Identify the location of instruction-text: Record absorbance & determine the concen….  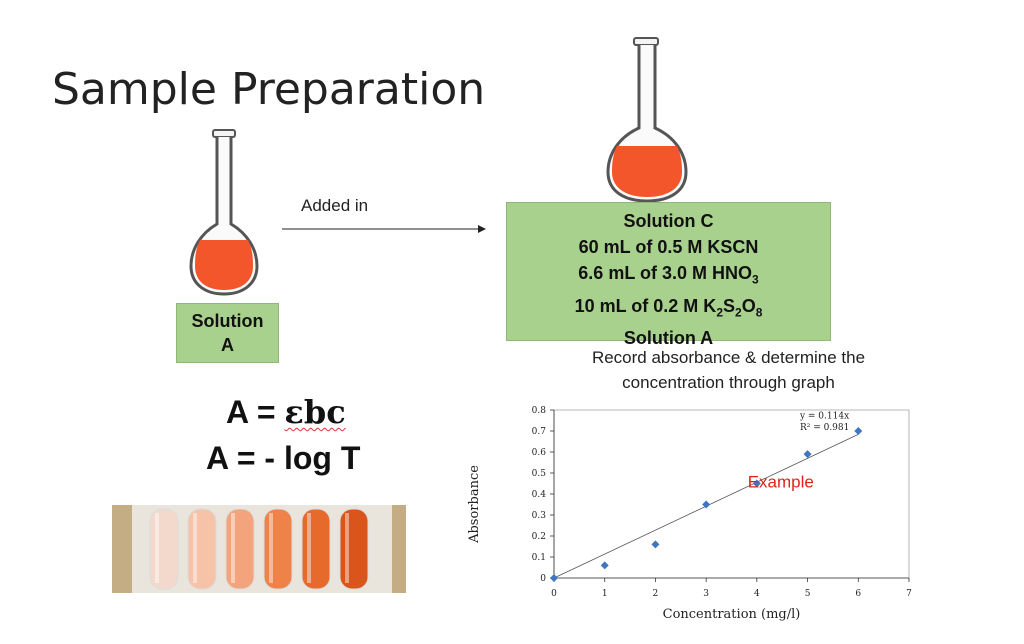
(728, 370).